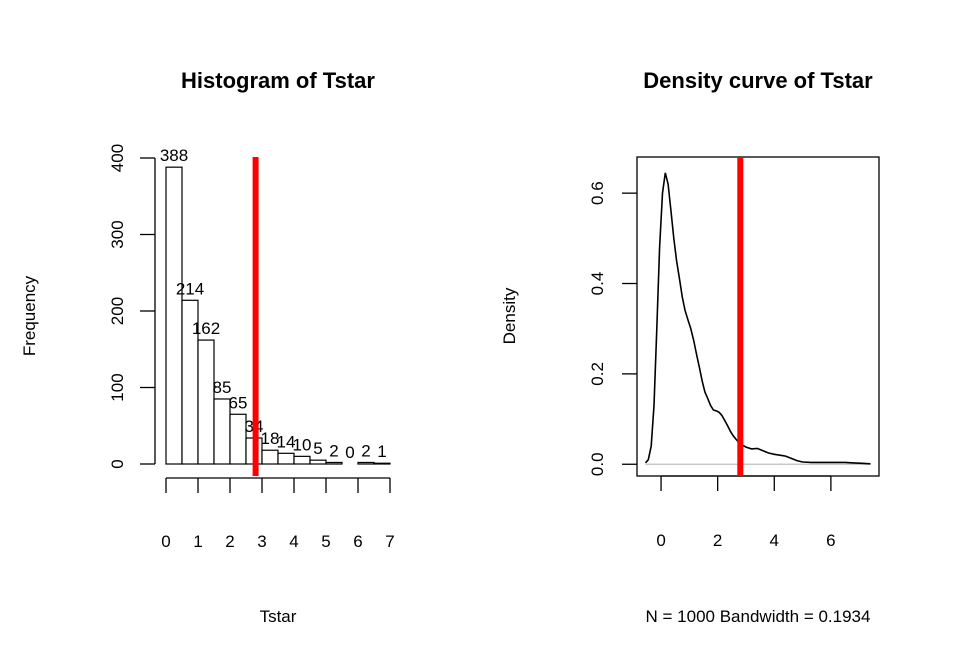 This screenshot has width=960, height=672. What do you see at coordinates (238, 402) in the screenshot?
I see `histogram-bar-label: 65` at bounding box center [238, 402].